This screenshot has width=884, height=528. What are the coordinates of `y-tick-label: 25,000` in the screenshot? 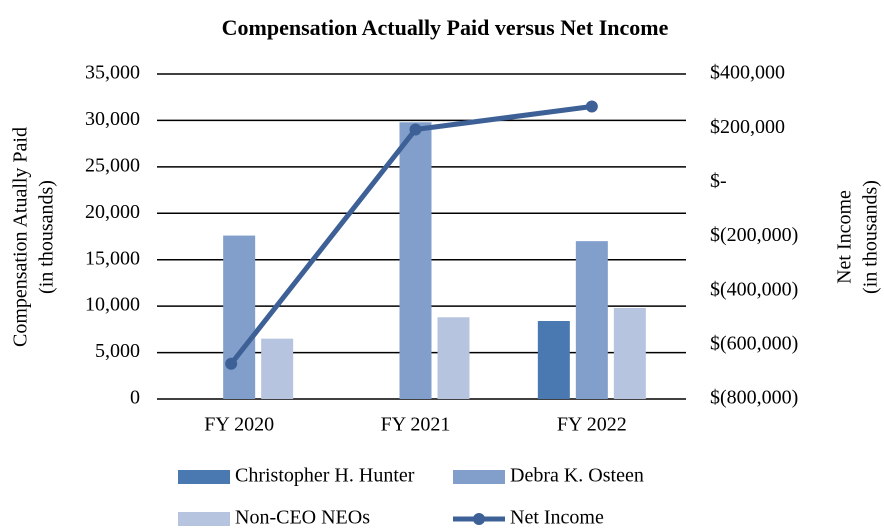 It's located at (112, 165).